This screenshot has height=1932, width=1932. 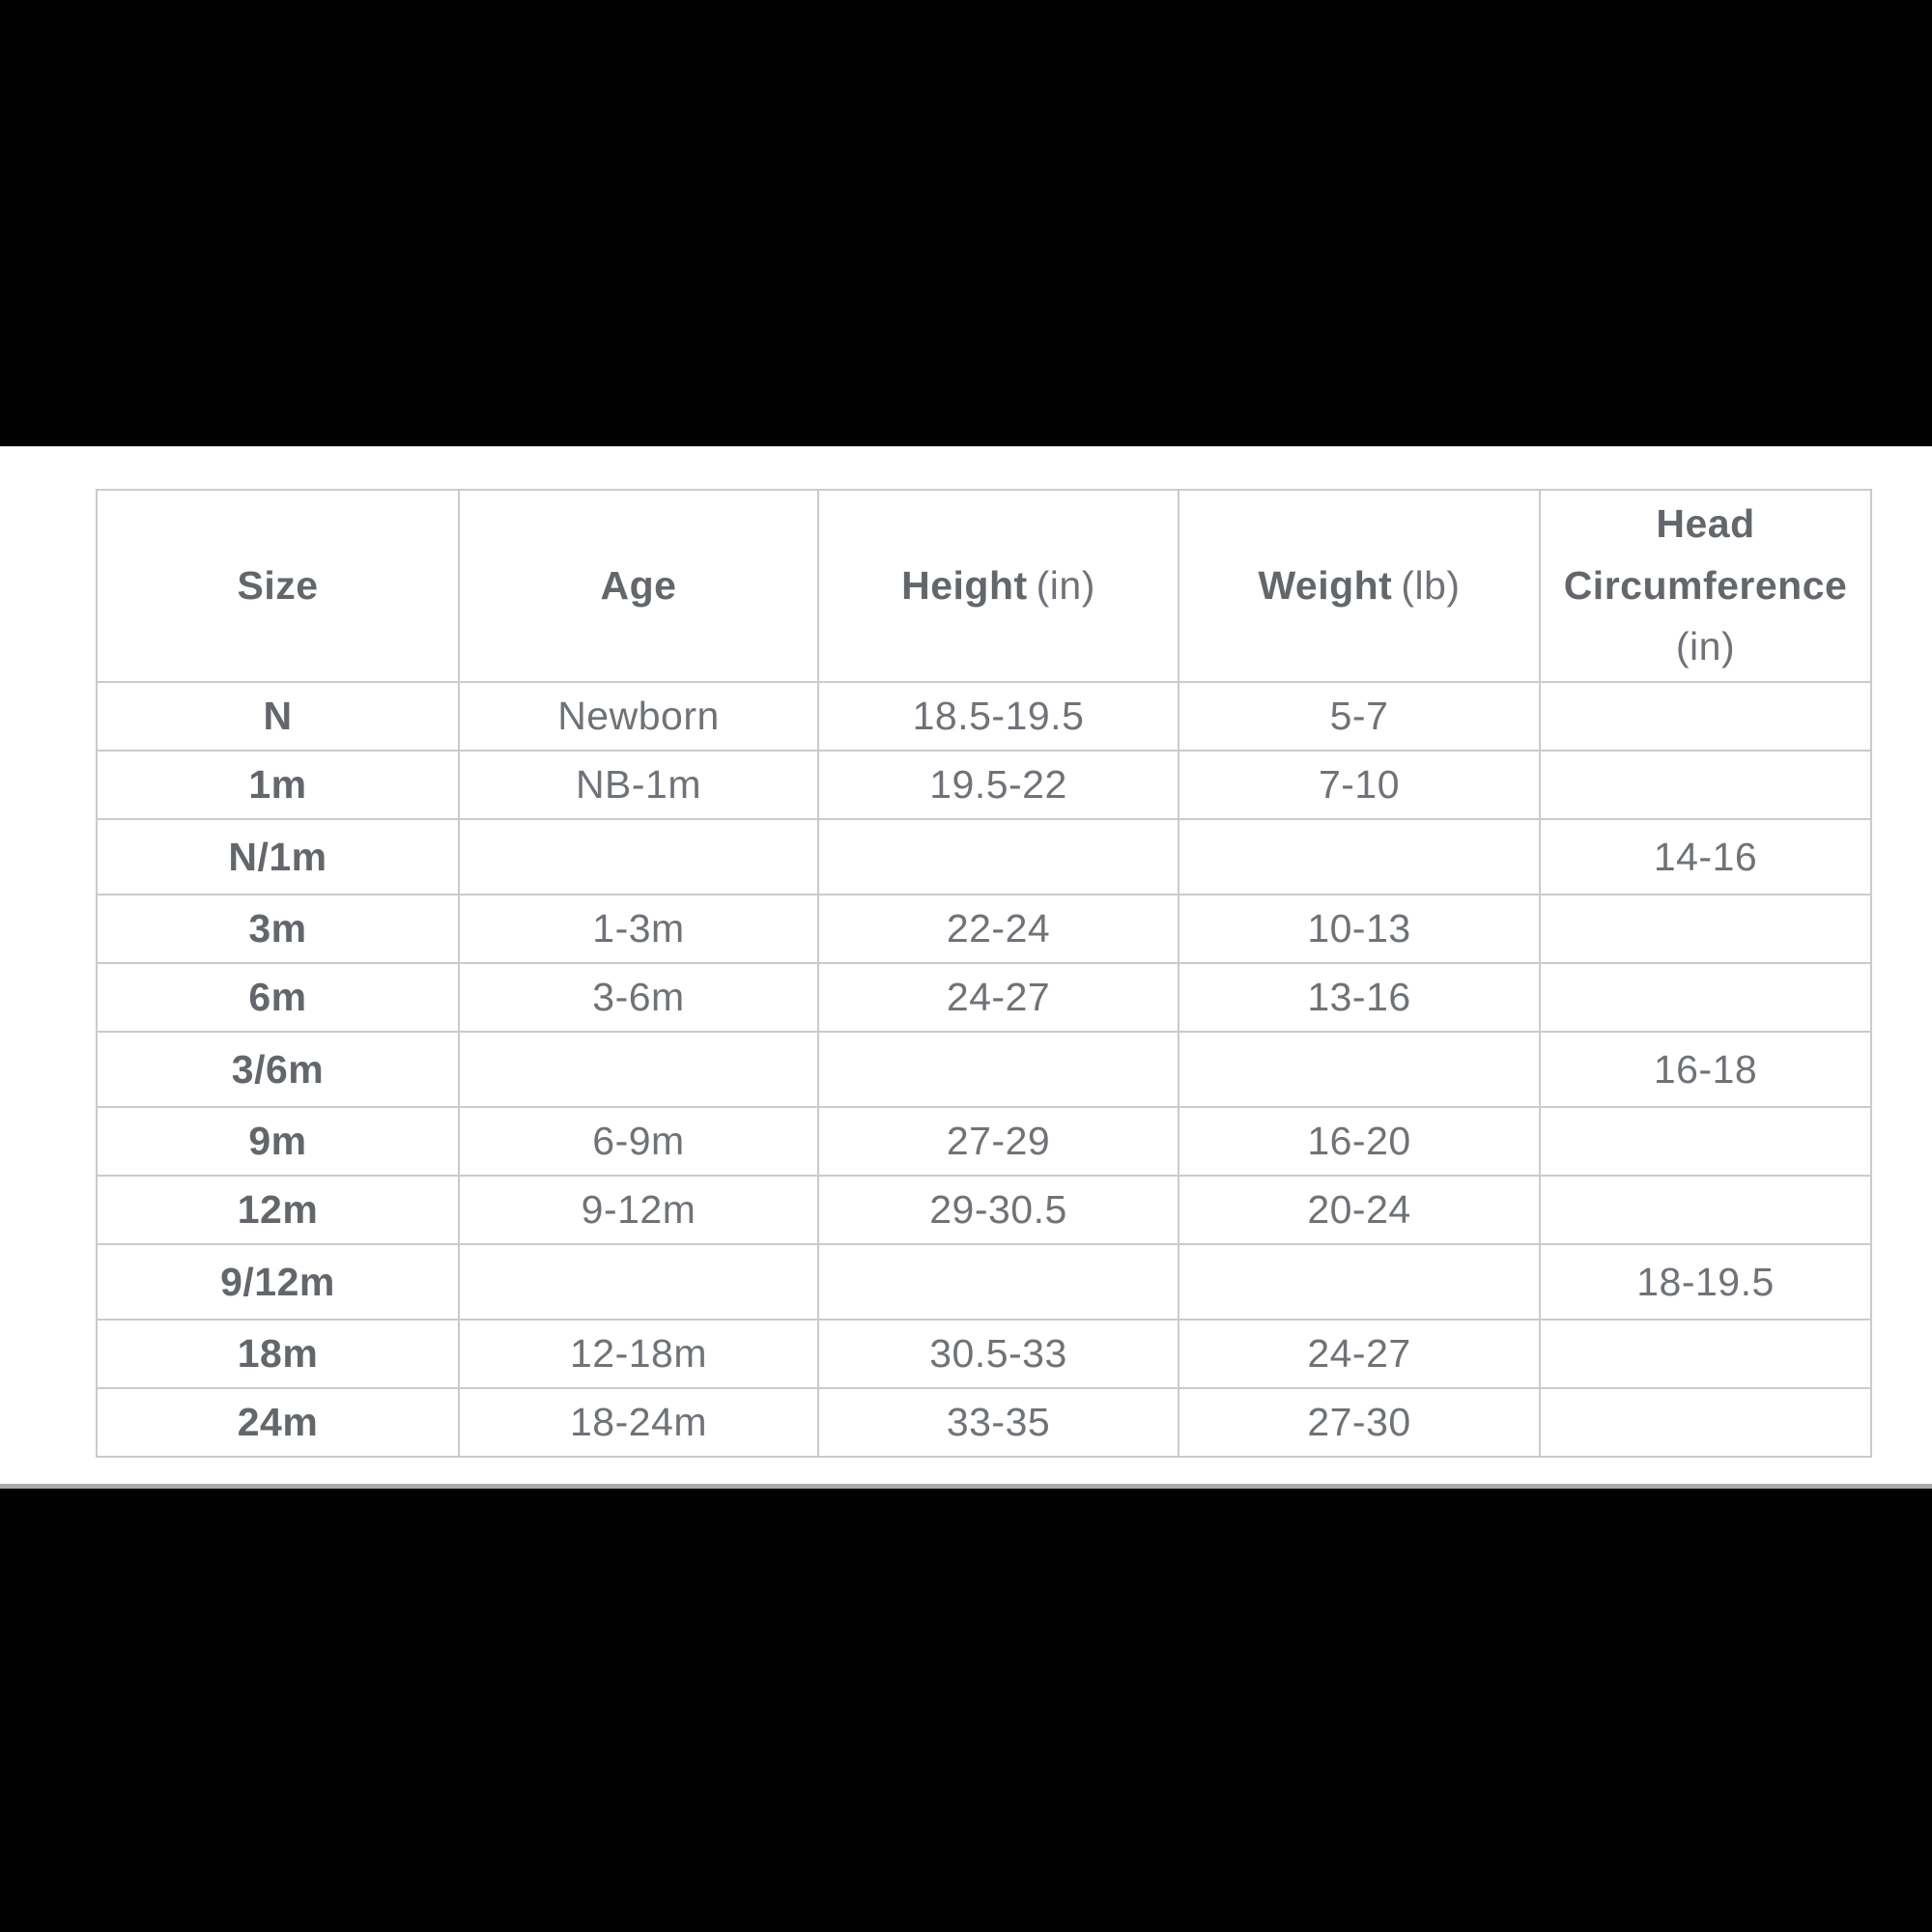 What do you see at coordinates (1705, 1069) in the screenshot?
I see `cell-head-circumference: 16-18` at bounding box center [1705, 1069].